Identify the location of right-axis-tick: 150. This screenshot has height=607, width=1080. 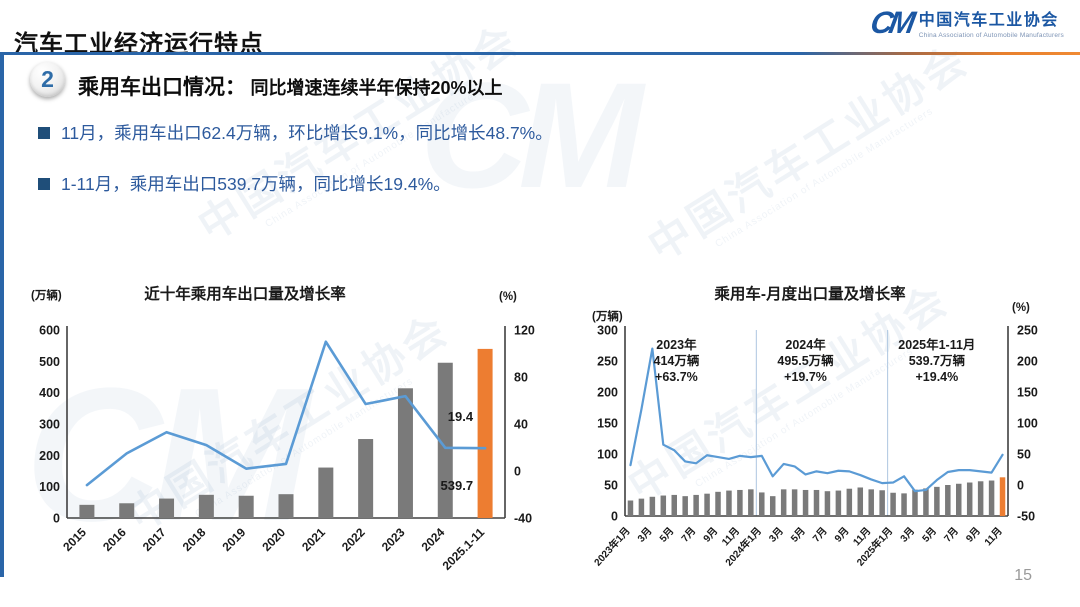
(1027, 393).